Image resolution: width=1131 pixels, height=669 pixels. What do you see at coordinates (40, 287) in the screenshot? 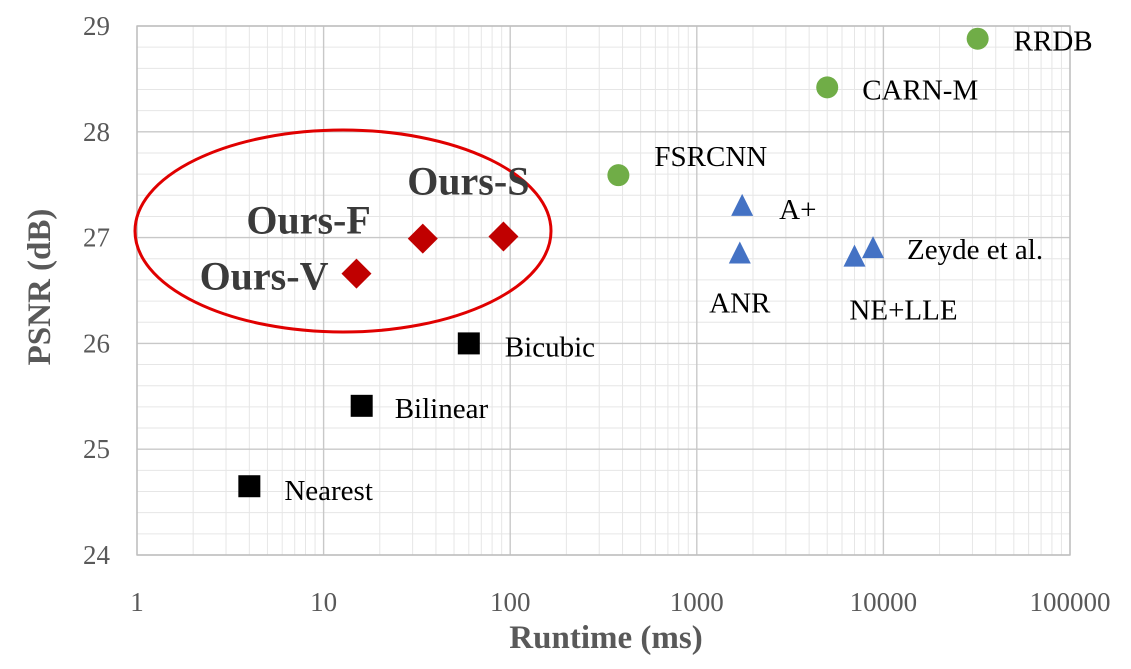
I see `y-axis-title: PSNR (dB)` at bounding box center [40, 287].